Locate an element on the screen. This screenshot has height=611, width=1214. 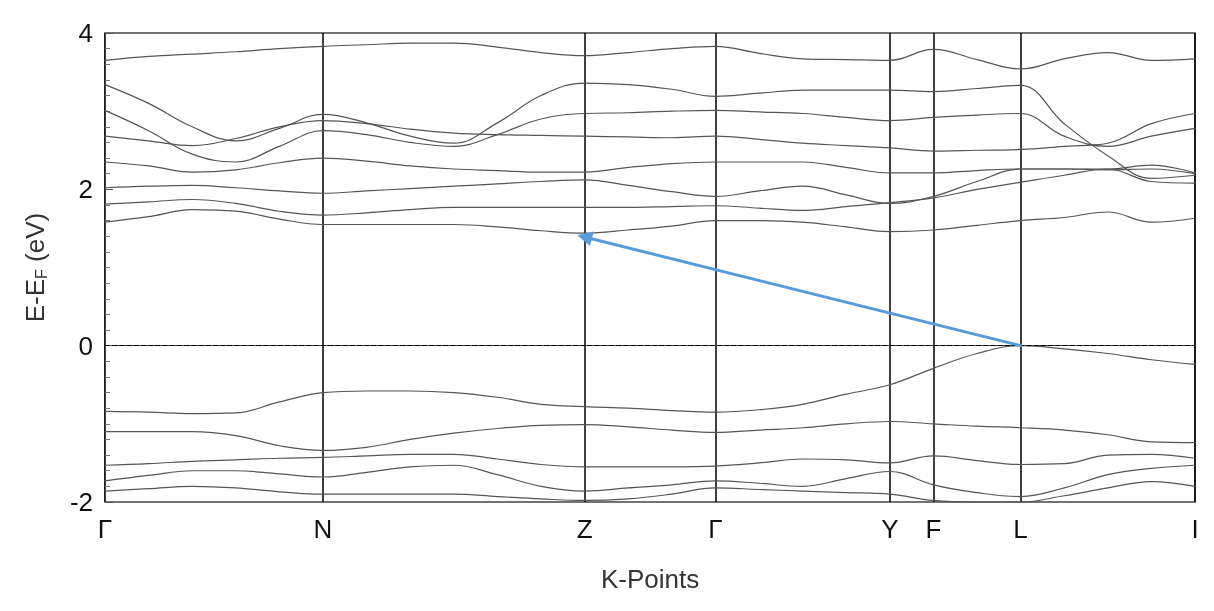
x-tick-label: I is located at coordinates (1195, 529).